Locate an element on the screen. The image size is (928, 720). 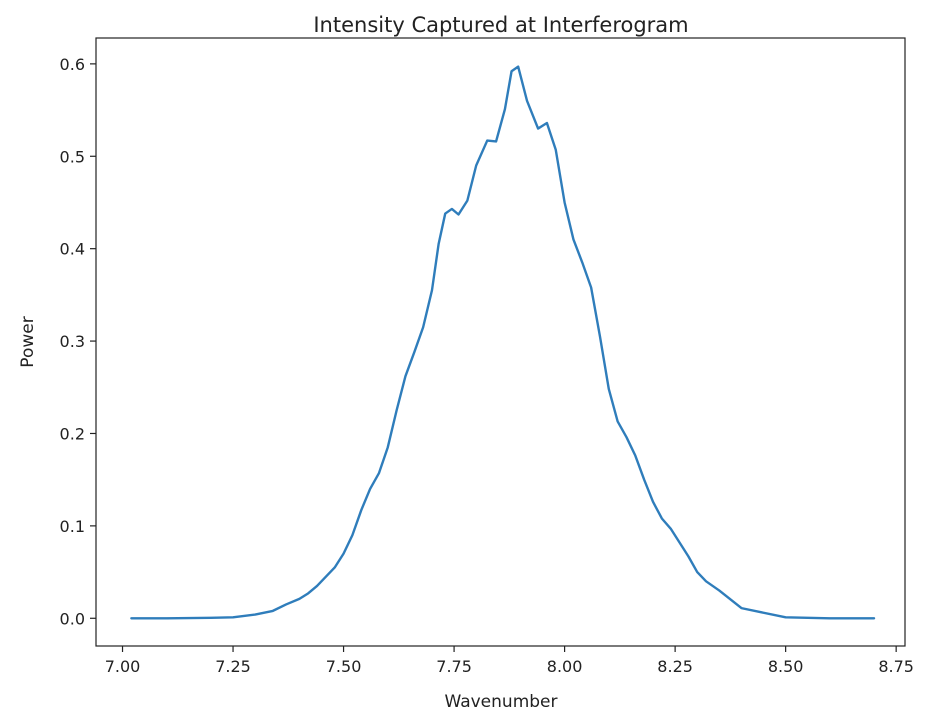
y-tick-label: 0.1 is located at coordinates (72, 526).